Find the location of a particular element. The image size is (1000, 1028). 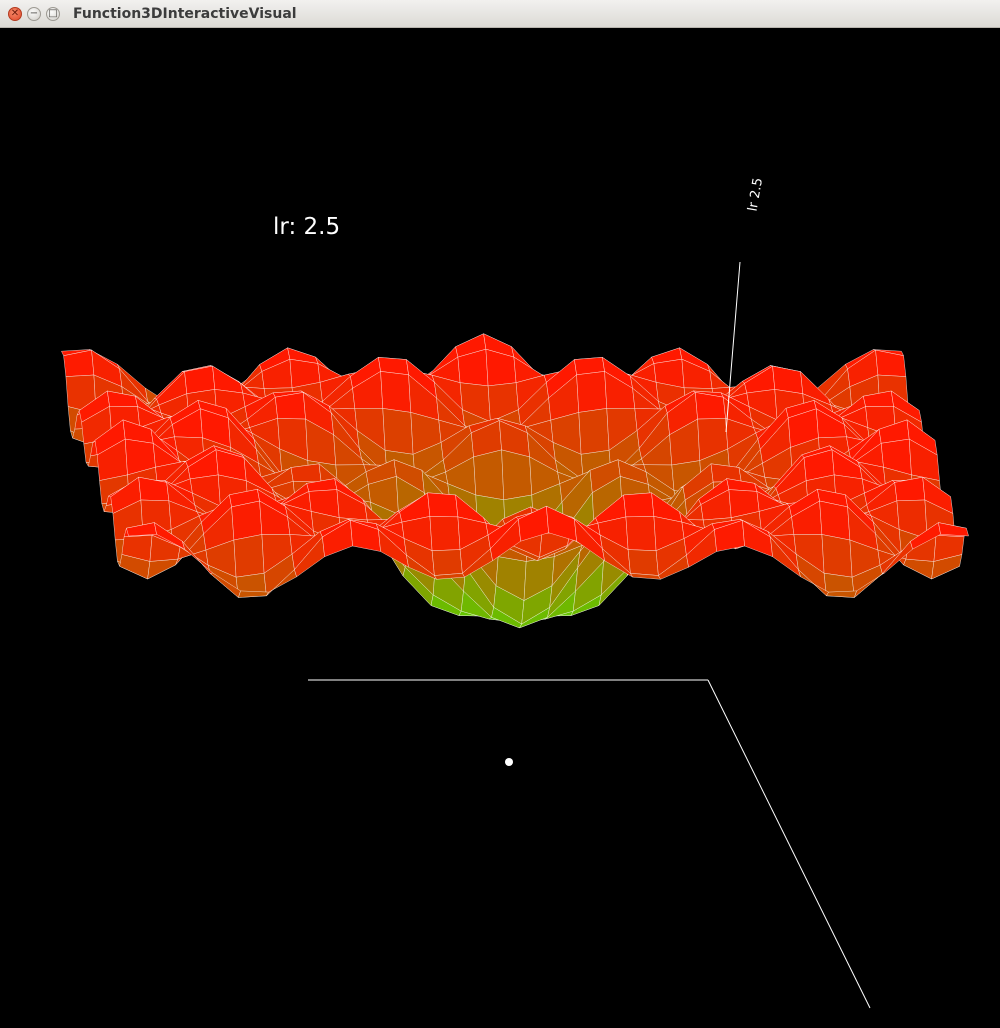

axis-tag: lr 2.5 is located at coordinates (756, 195).